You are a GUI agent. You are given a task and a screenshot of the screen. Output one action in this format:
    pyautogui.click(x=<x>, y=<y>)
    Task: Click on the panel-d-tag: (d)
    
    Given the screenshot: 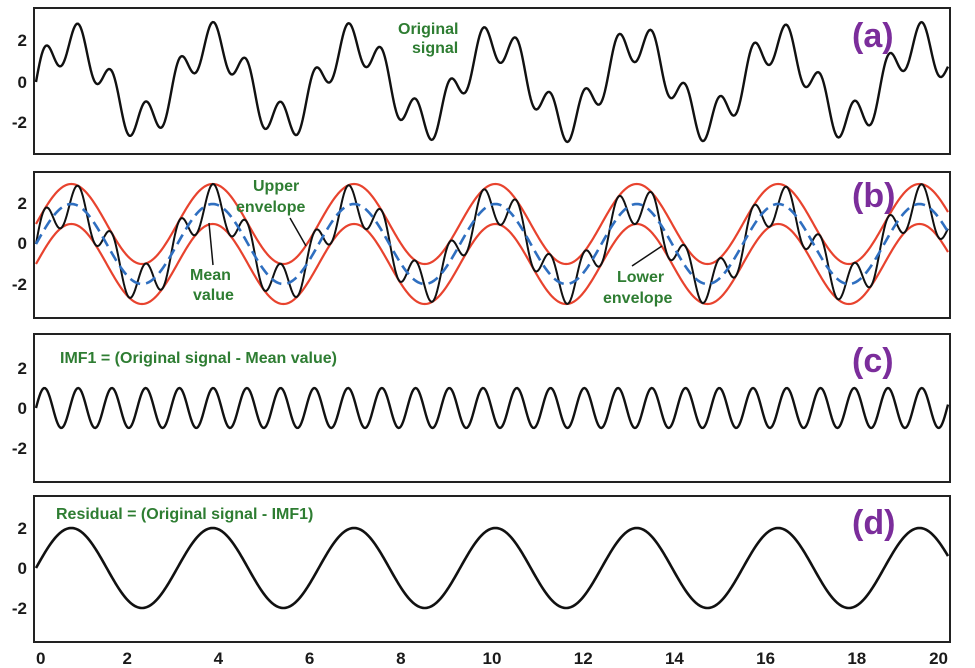 What is the action you would take?
    pyautogui.click(x=873, y=523)
    